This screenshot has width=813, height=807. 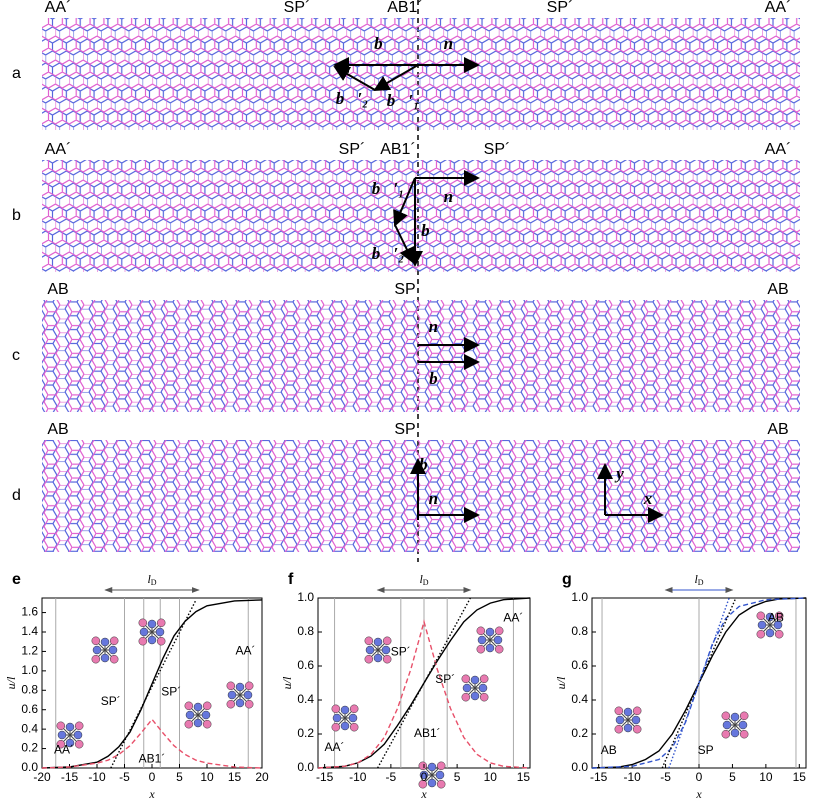 What do you see at coordinates (58, 8) in the screenshot?
I see `region-label: AA´` at bounding box center [58, 8].